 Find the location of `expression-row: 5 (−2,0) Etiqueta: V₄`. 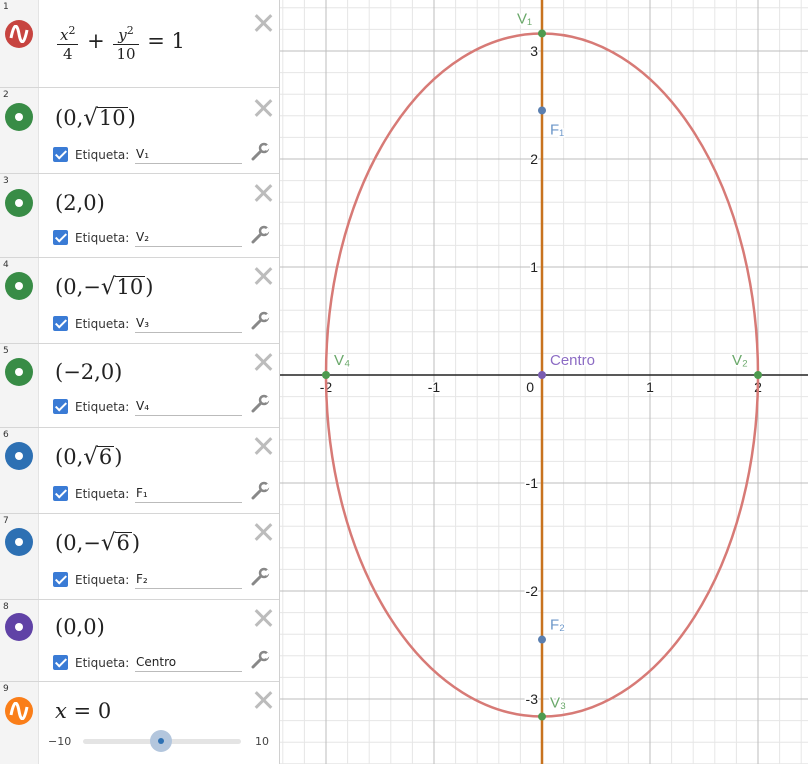

expression-row: 5 (−2,0) Etiqueta: V₄ is located at coordinates (139, 386).